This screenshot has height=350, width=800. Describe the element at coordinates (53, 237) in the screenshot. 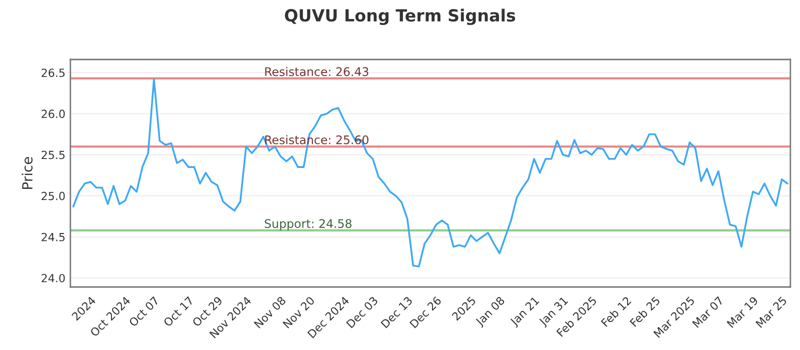

I see `y-tick-label: 24.5` at that location.